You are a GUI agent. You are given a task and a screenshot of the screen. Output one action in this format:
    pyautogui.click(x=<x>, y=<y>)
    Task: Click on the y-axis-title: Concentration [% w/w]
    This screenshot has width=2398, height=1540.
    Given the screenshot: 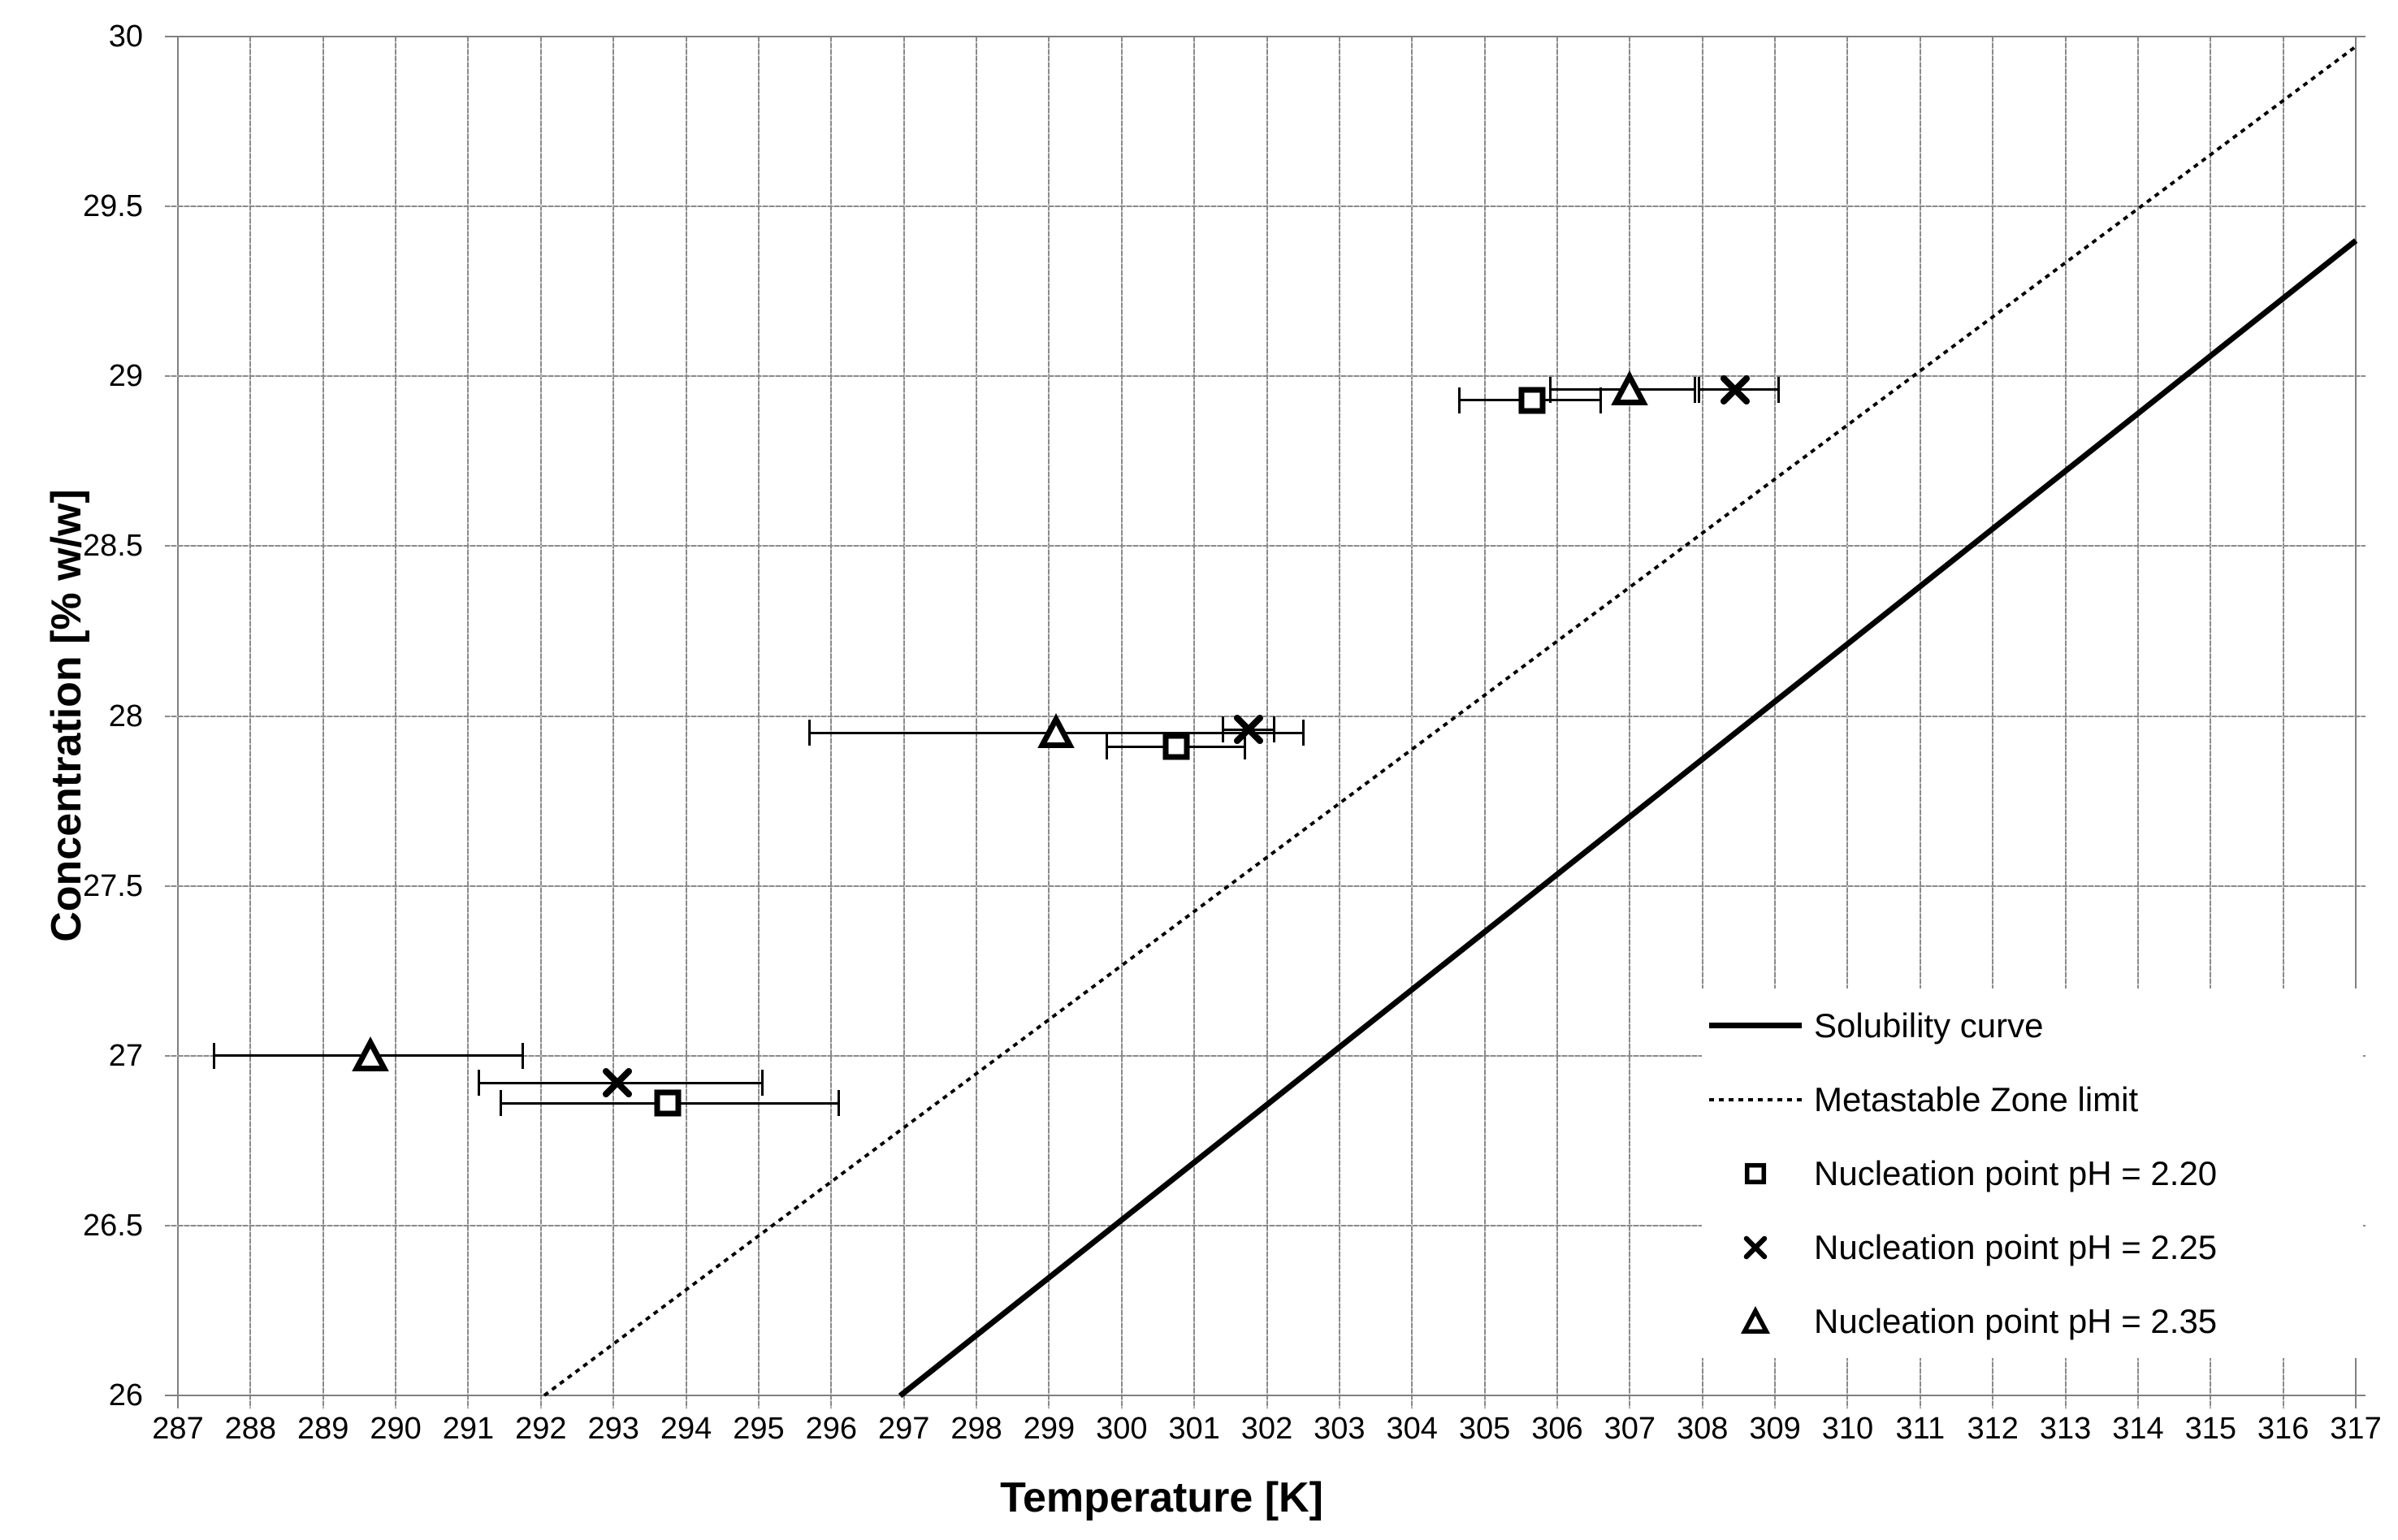 What is the action you would take?
    pyautogui.click(x=66, y=715)
    